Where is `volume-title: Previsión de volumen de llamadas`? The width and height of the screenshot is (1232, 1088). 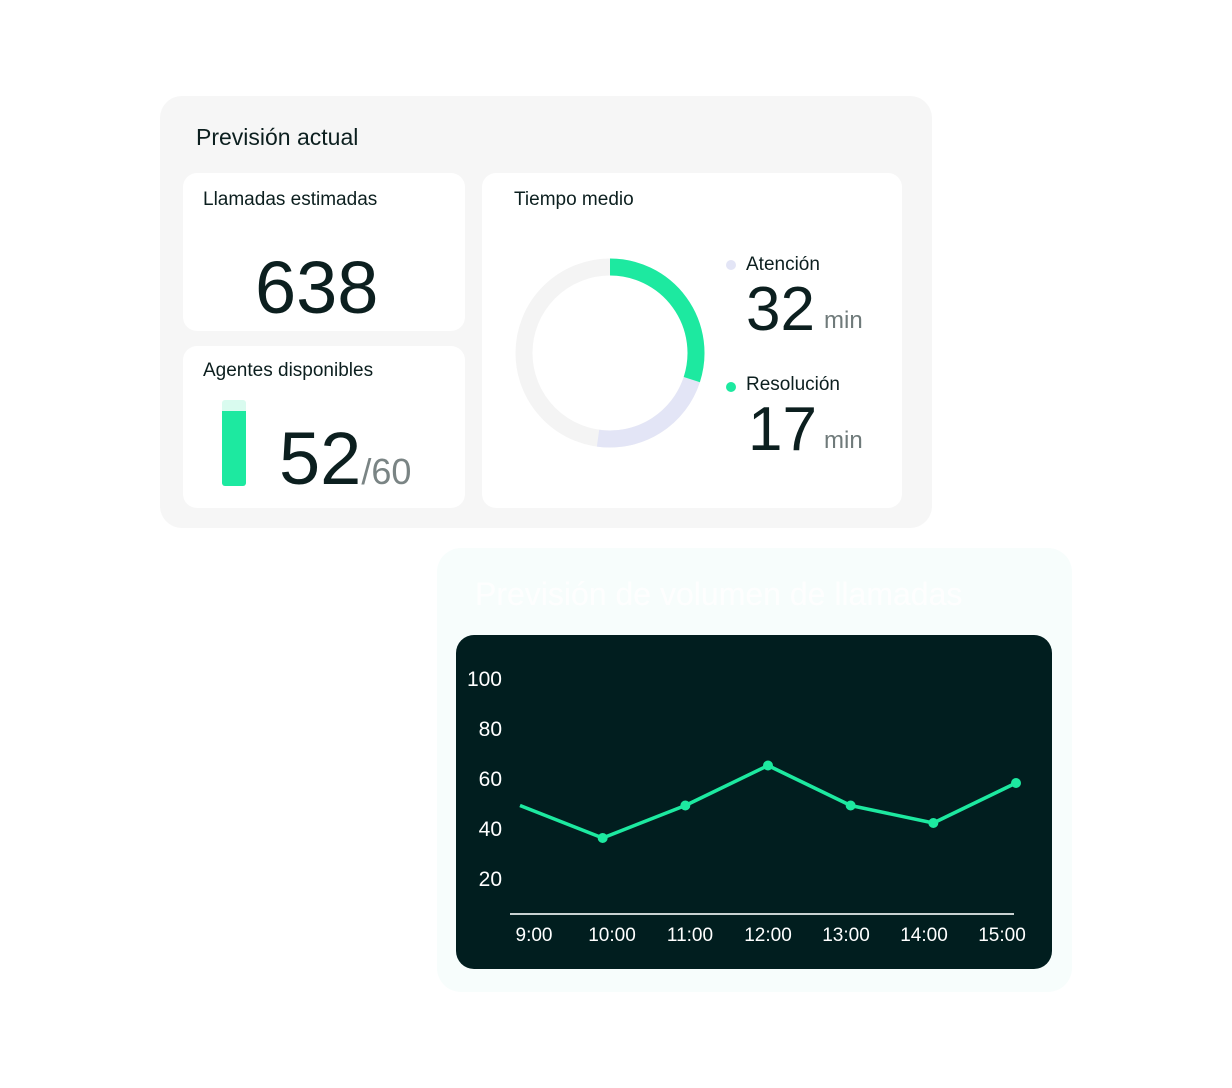 volume-title: Previsión de volumen de llamadas is located at coordinates (719, 594).